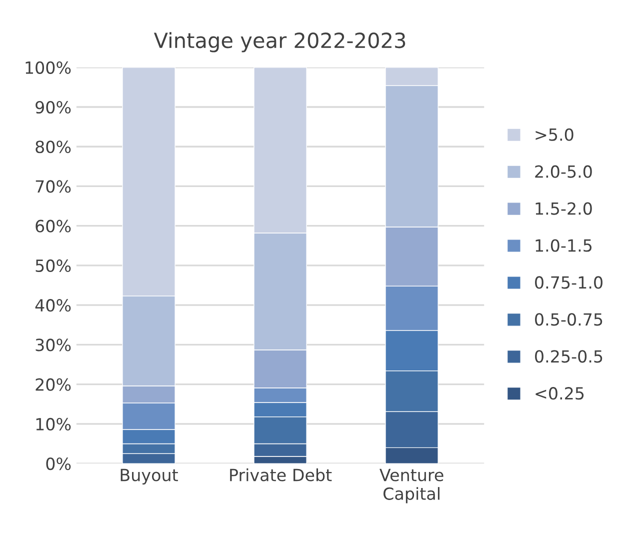  What do you see at coordinates (281, 475) in the screenshot?
I see `x-tick-label: Private Debt` at bounding box center [281, 475].